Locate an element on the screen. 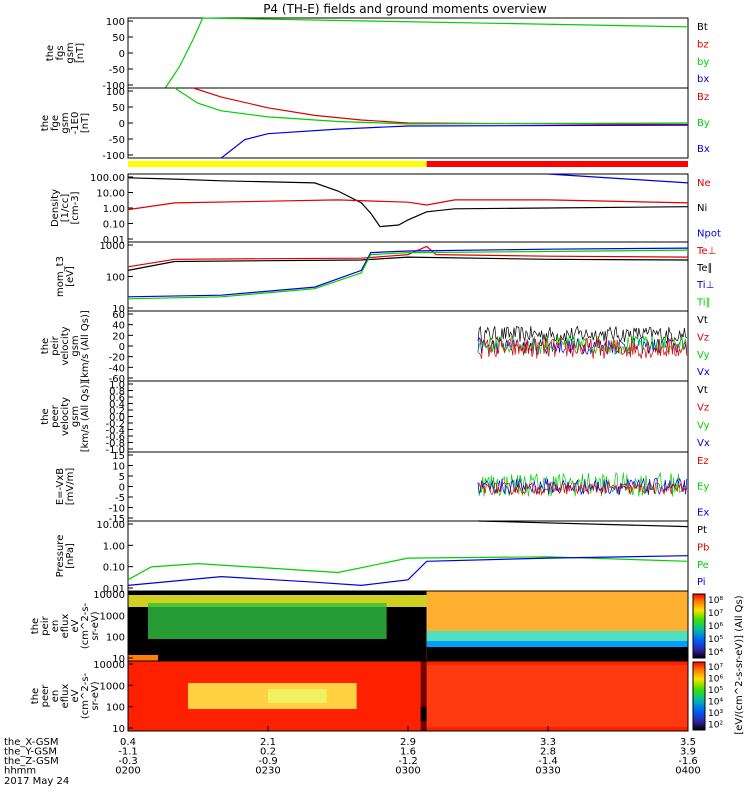 This screenshot has height=800, width=750. panel-fge: 100 50 0 -50 -100 thefgegsm-1E0[nT] Bz By Bx is located at coordinates (375, 124).